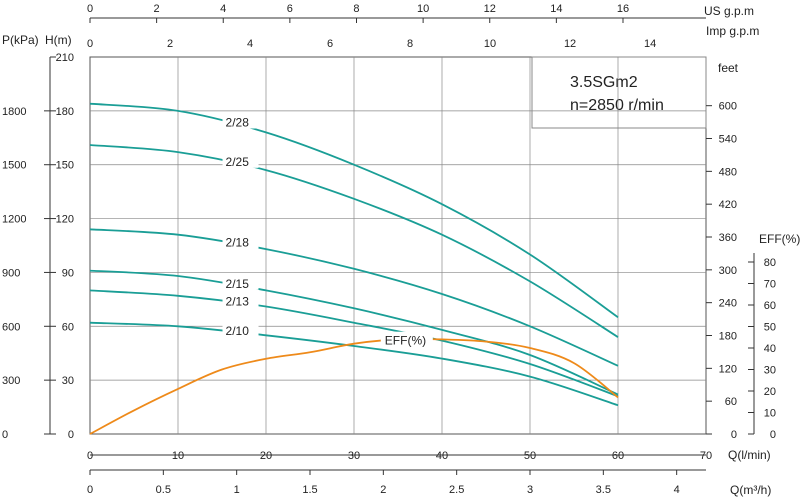 The width and height of the screenshot is (800, 498). Describe the element at coordinates (65, 112) in the screenshot. I see `tick-head-m: 180` at that location.